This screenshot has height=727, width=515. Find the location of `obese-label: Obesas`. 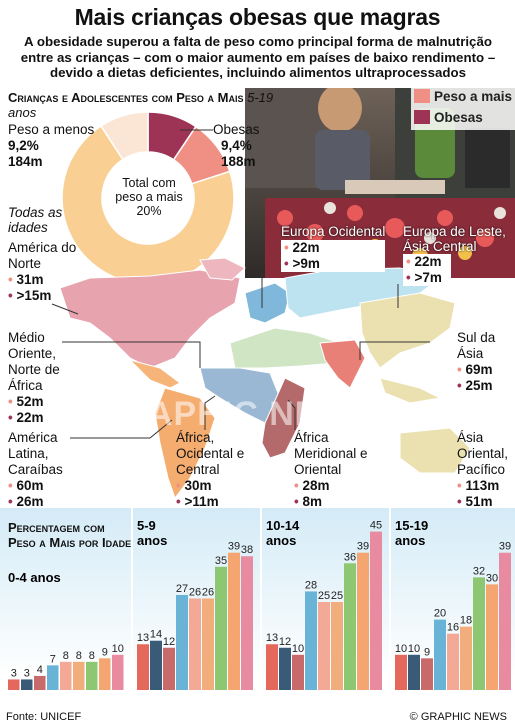

obese-label: Obesas is located at coordinates (236, 129).